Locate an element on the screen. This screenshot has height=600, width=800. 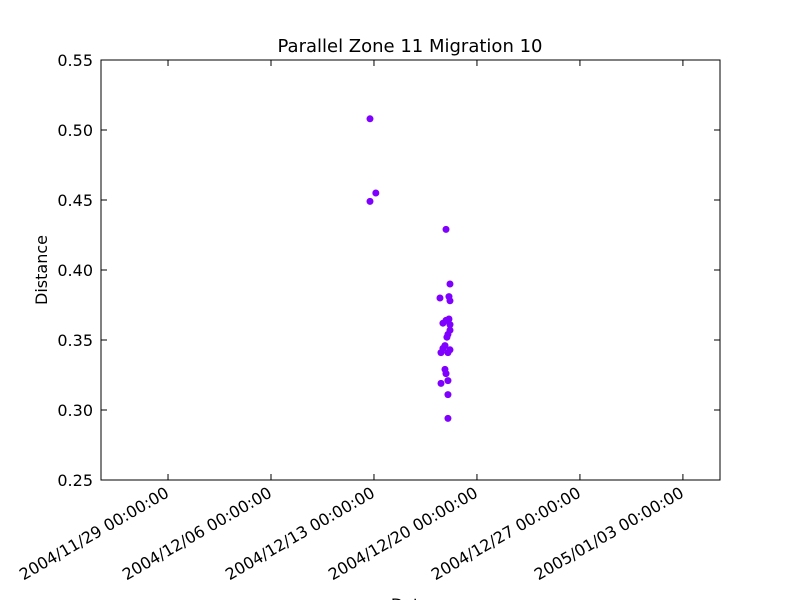
x-axis-label: Date is located at coordinates (410, 597).